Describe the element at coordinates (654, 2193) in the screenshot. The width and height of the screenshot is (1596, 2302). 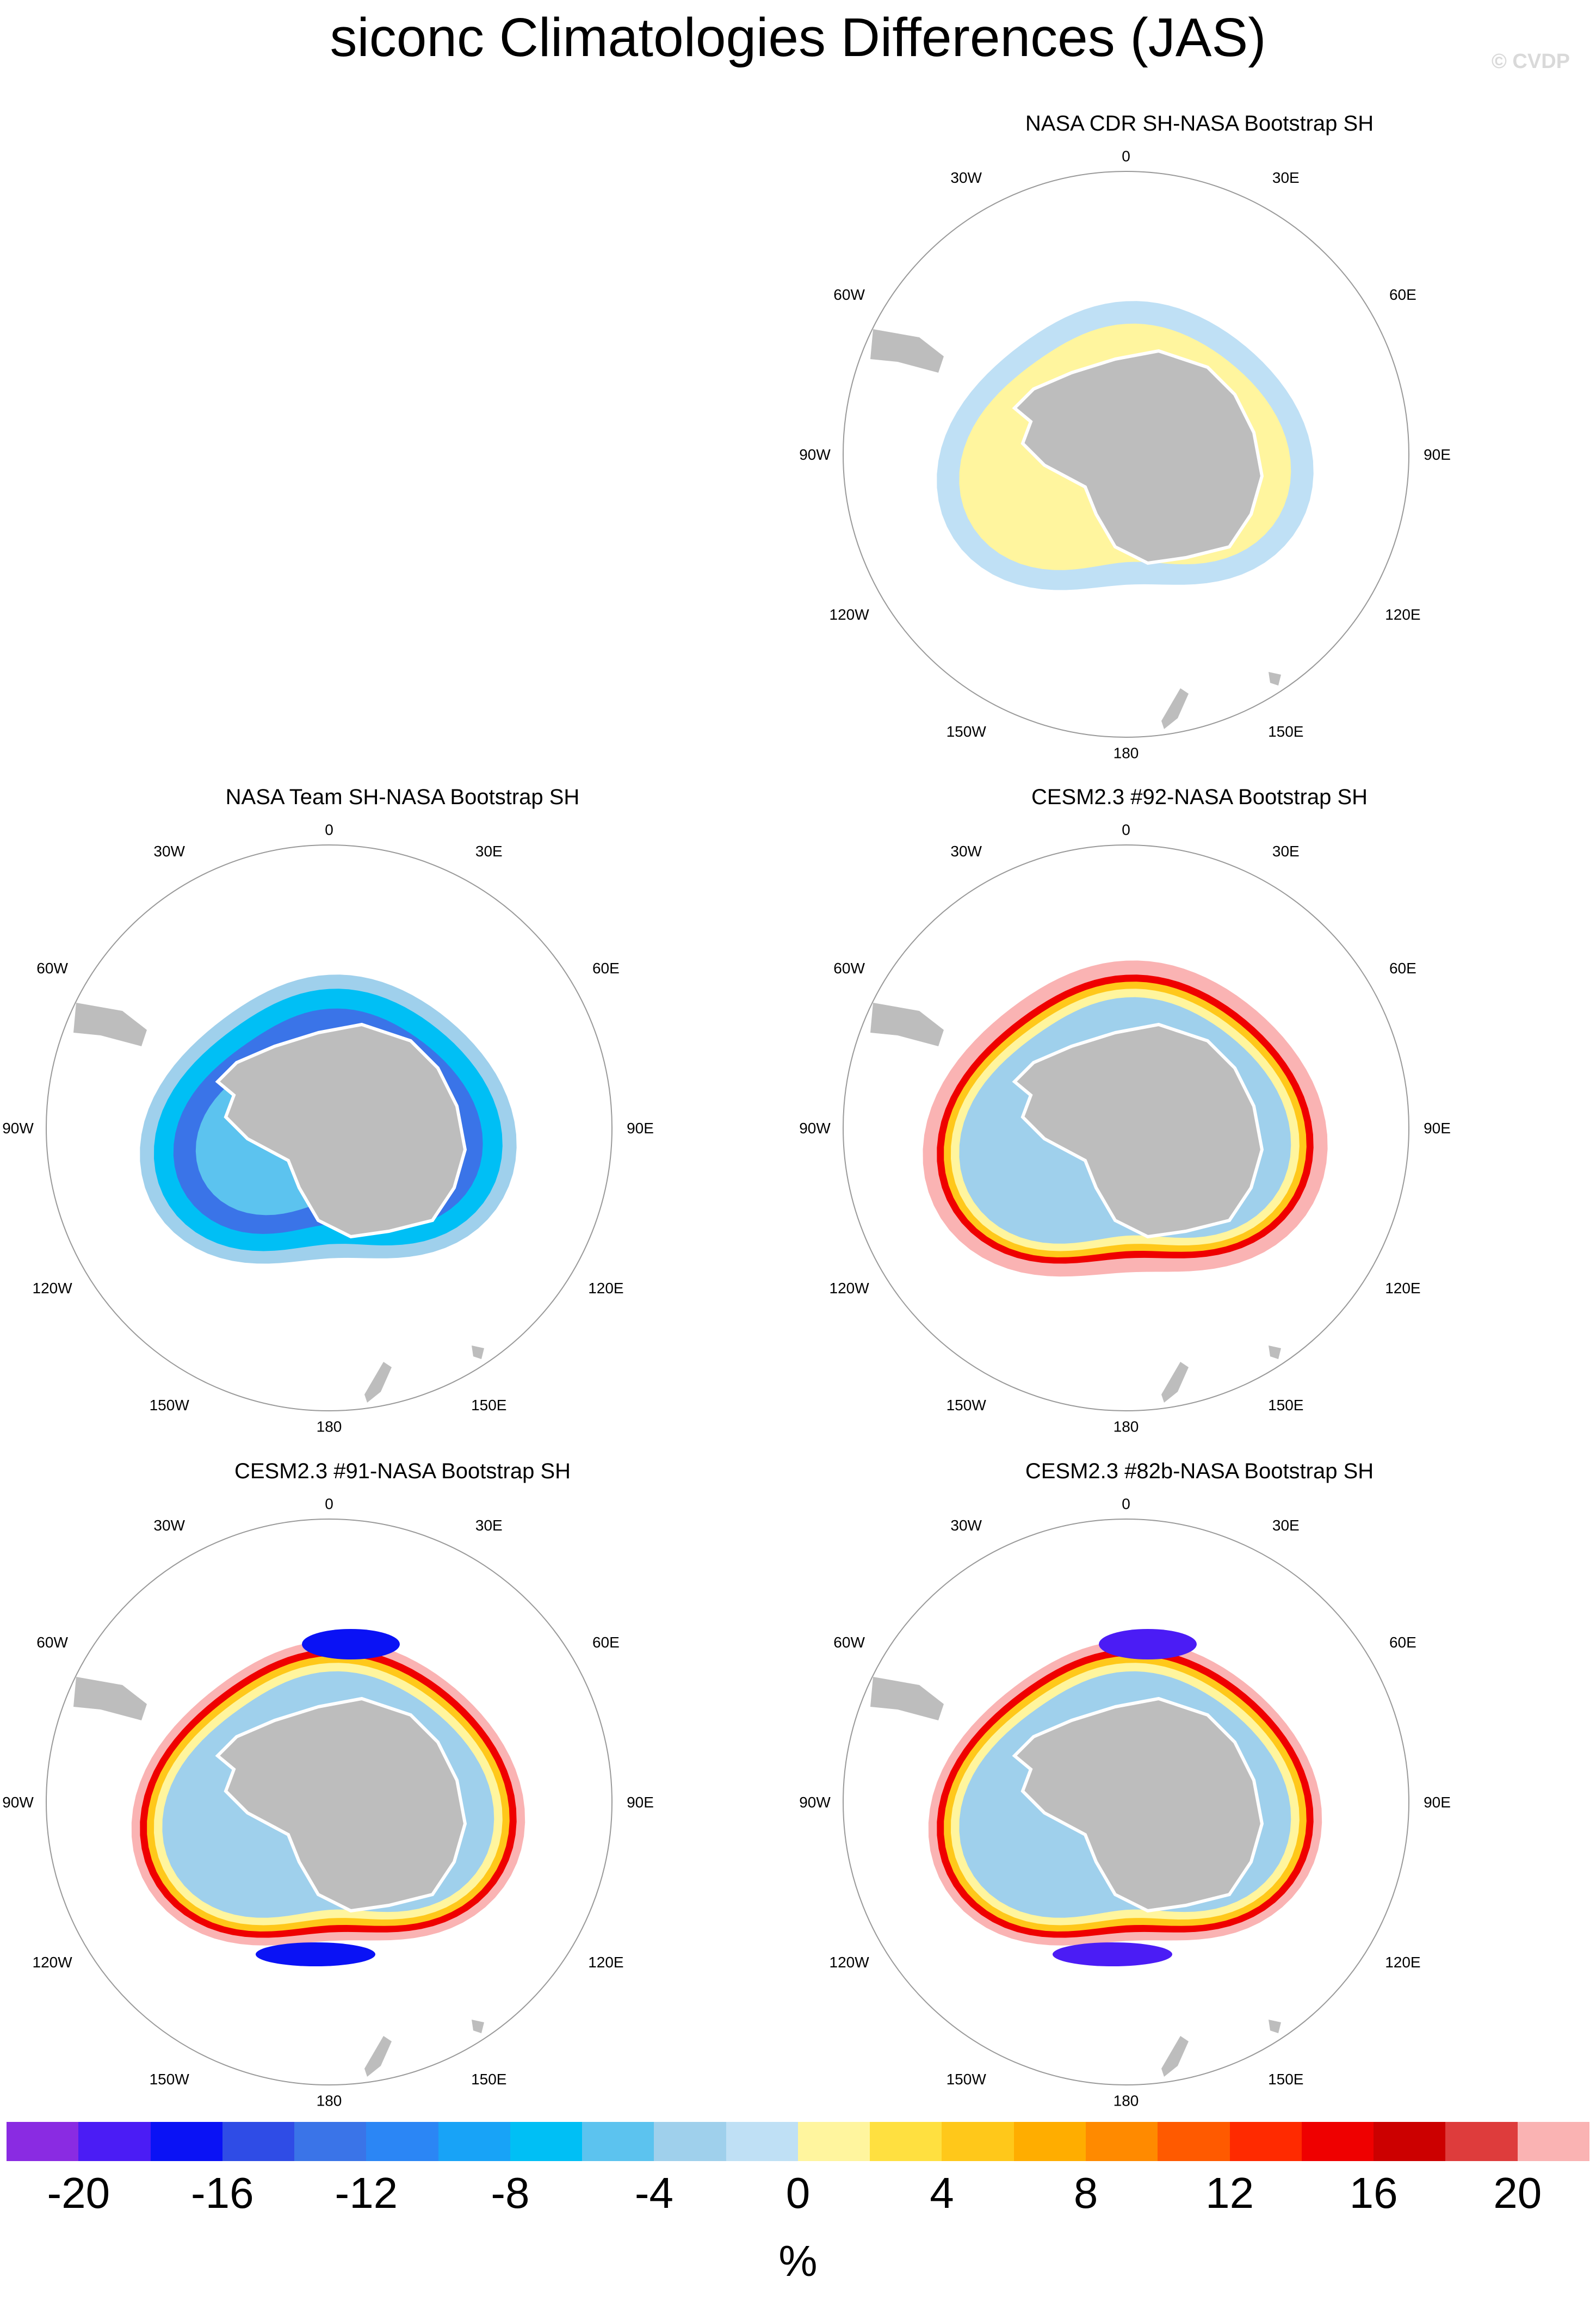
I see `colorbar-tick-label: -4` at that location.